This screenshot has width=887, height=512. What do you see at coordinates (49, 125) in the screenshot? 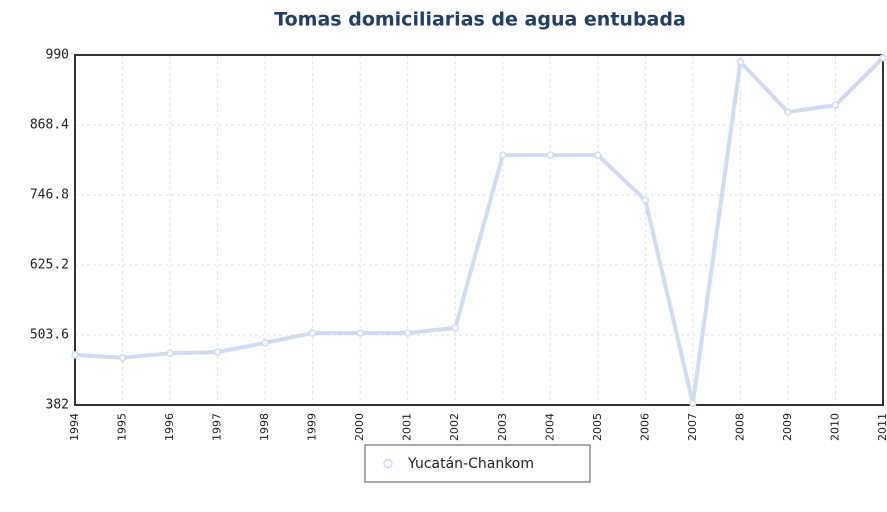
I see `y-tick-label: 868.4` at bounding box center [49, 125].